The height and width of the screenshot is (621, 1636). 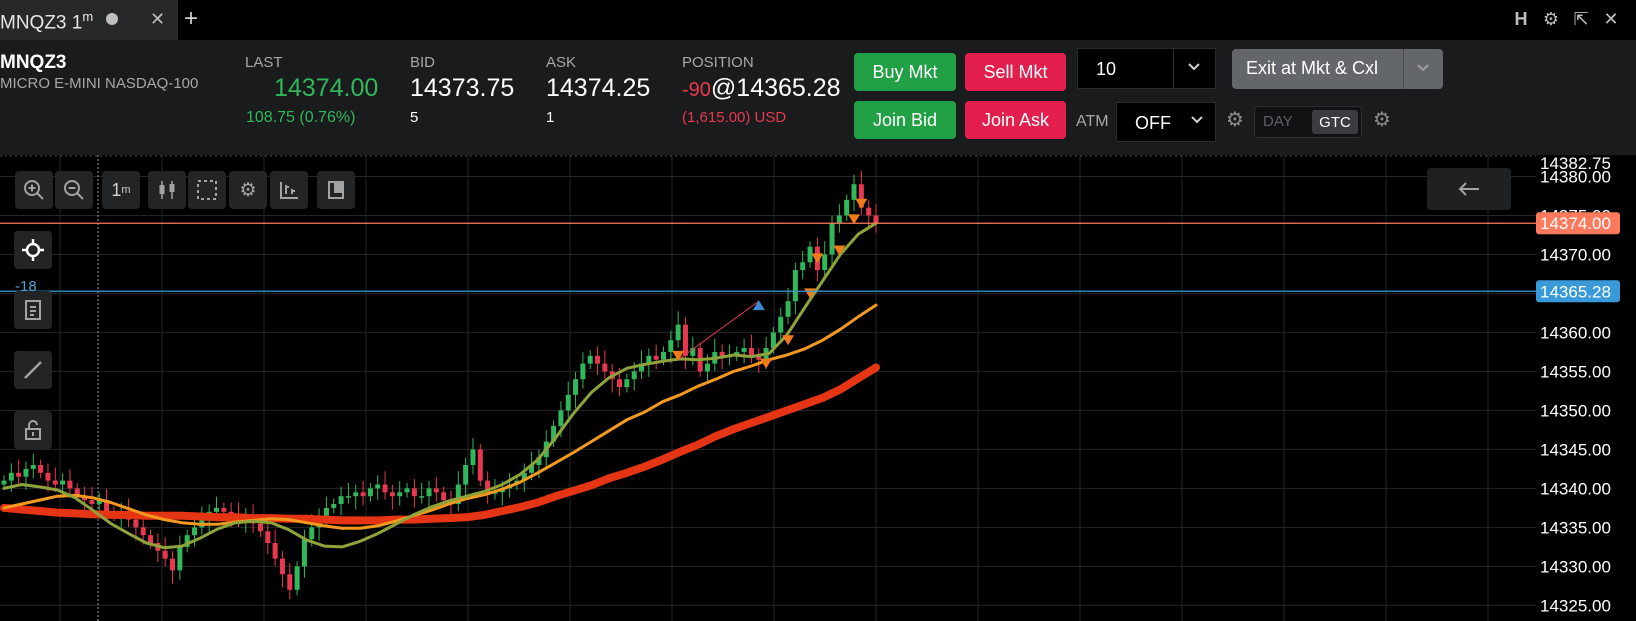 I want to click on close-tab-icon: ✕, so click(x=158, y=19).